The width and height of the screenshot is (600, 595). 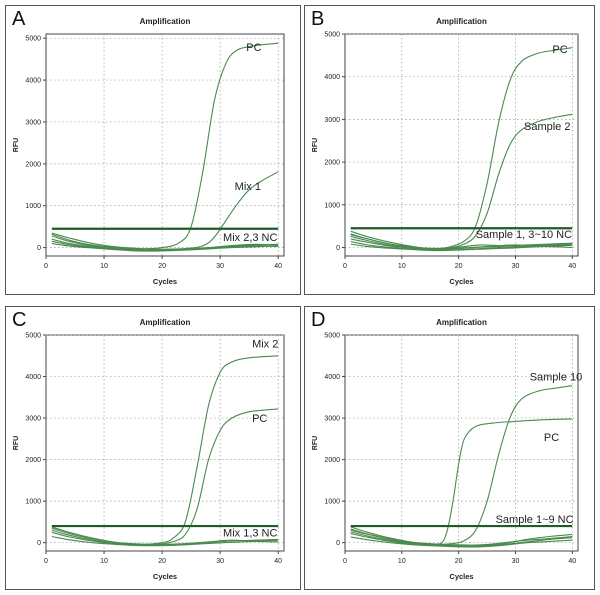 I want to click on curve-annotation: Mix 2,3 NC, so click(x=250, y=238).